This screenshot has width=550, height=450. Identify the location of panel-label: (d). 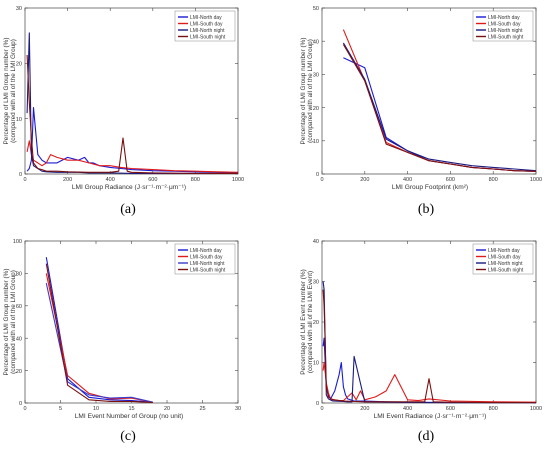
(426, 436).